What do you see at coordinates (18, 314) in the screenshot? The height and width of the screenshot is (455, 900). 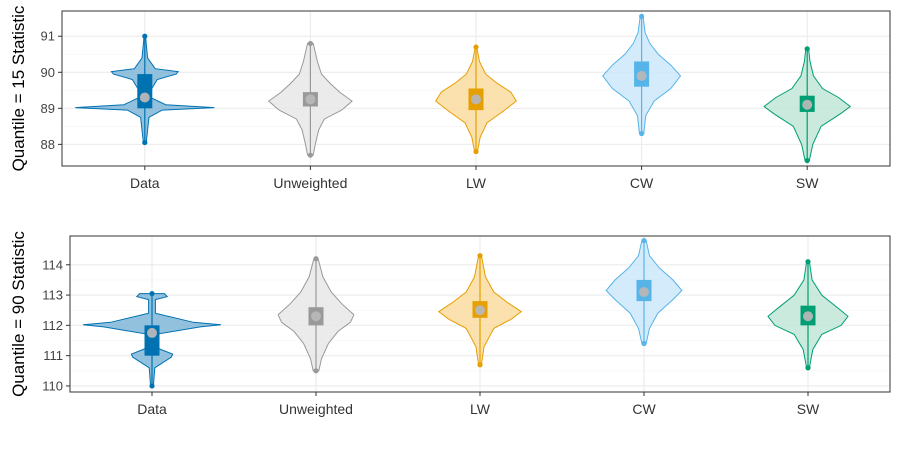 I see `y-axis-title: Quantile = 90 Statistic` at bounding box center [18, 314].